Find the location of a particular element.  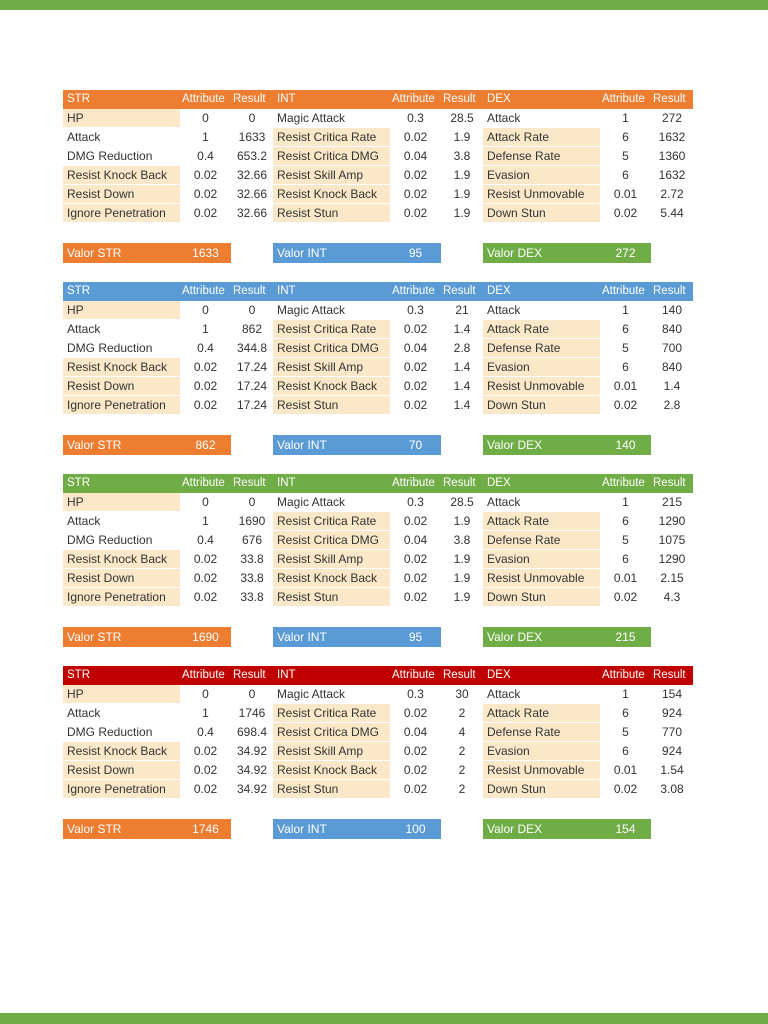

valor-label: Valor DEX is located at coordinates (515, 253).